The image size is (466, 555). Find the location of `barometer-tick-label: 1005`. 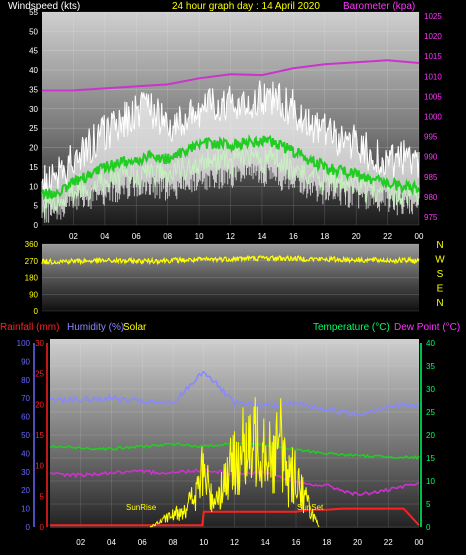

barometer-tick-label: 1005 is located at coordinates (433, 96).